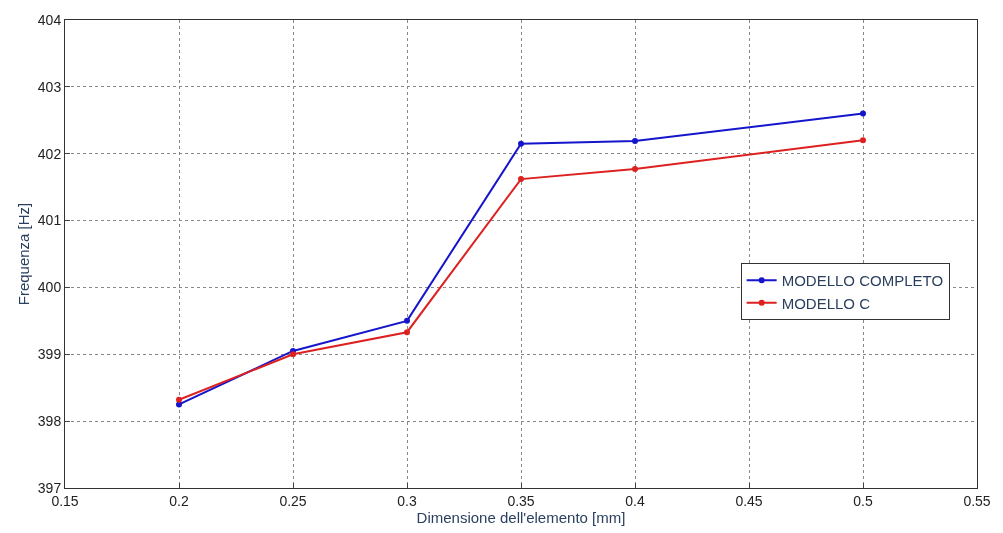 The height and width of the screenshot is (533, 1003). Describe the element at coordinates (521, 500) in the screenshot. I see `x-tick-label: 0.35` at that location.